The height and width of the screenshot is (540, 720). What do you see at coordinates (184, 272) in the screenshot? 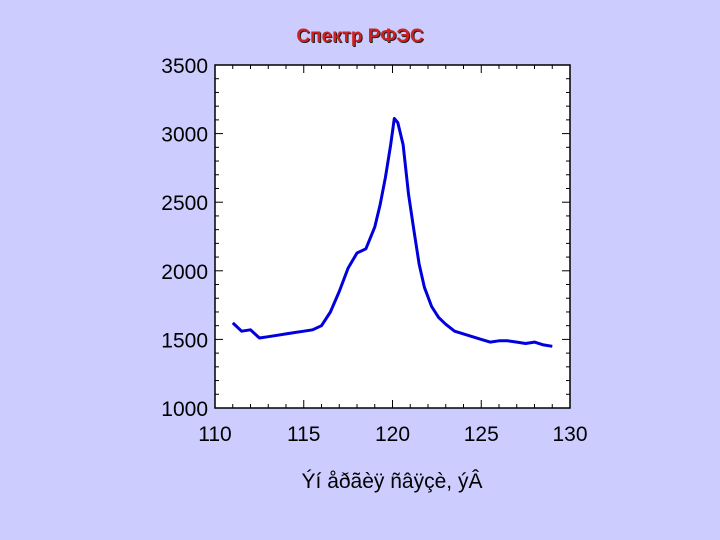
I see `y-tick-label: 2000` at bounding box center [184, 272].